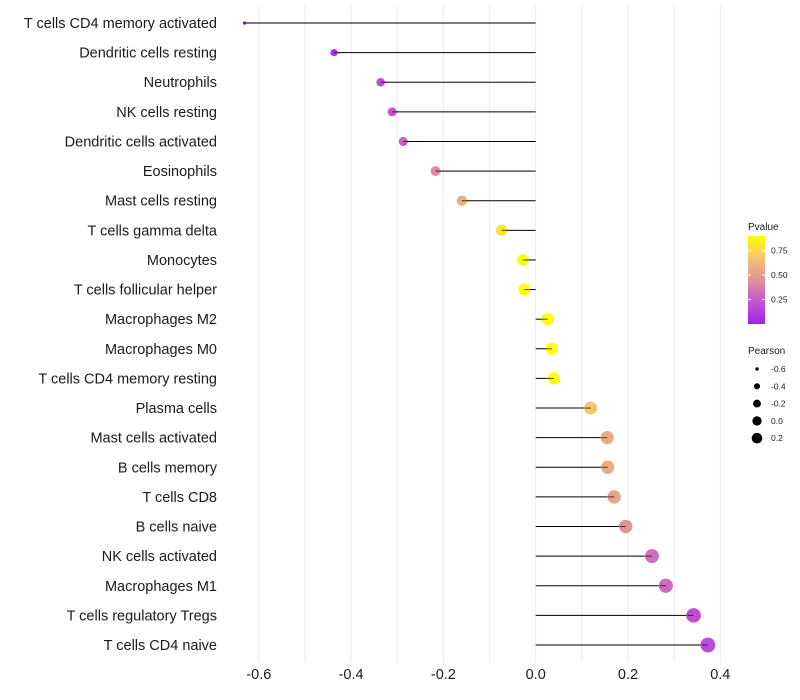 This screenshot has height=700, width=800. Describe the element at coordinates (768, 275) in the screenshot. I see `pvalue-colorbar-ticks: 0.75 0.50 0.25` at that location.